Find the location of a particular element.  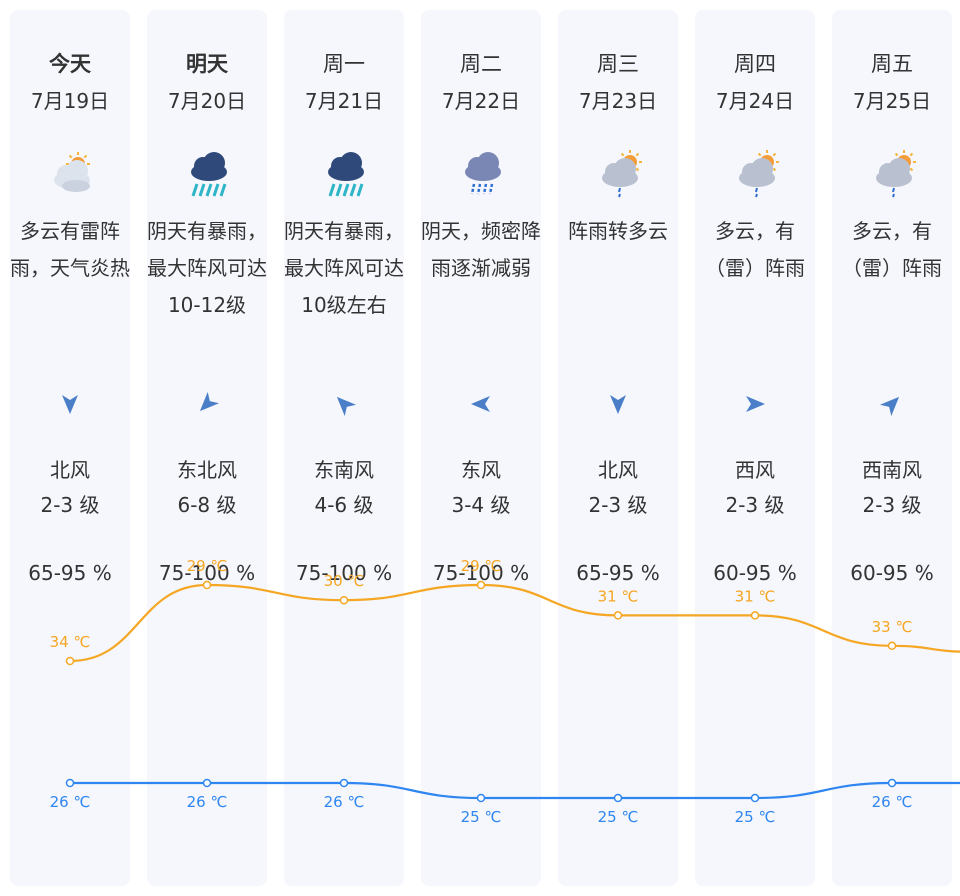

wind-direction: 东北风 is located at coordinates (207, 470).